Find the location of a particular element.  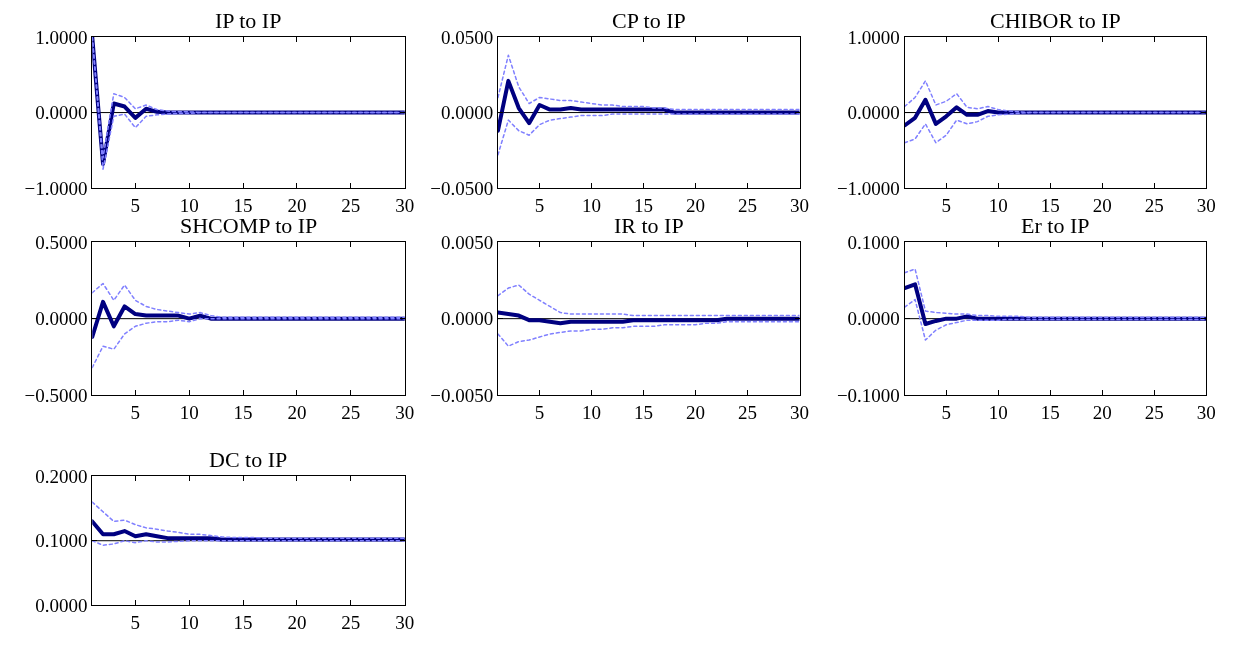

chart-title: SHCOMP to IP is located at coordinates (249, 225).